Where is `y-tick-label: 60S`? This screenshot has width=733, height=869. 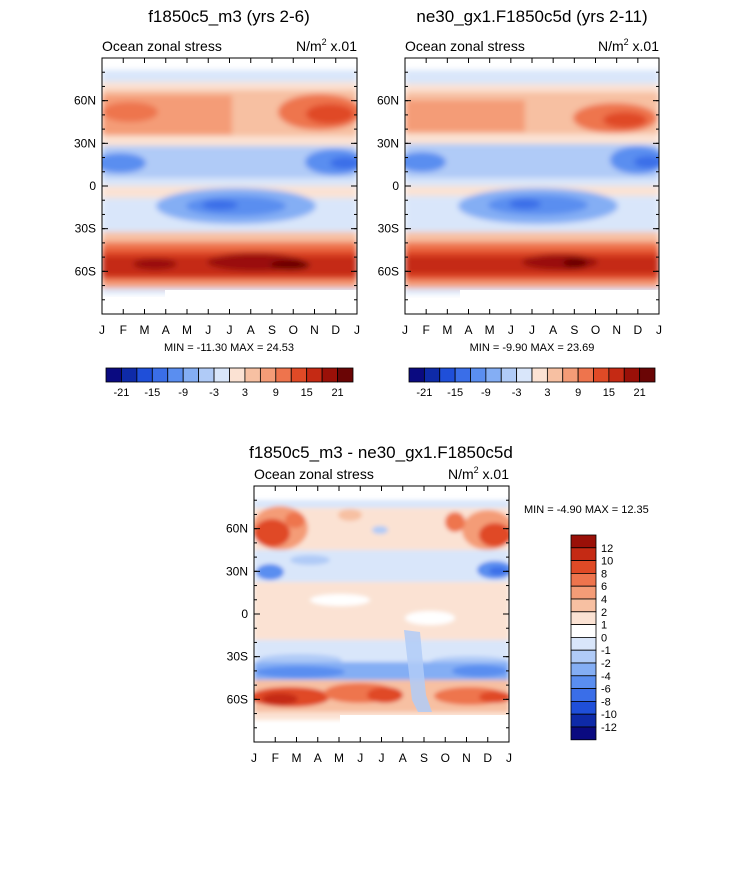
y-tick-label: 60S is located at coordinates (85, 271).